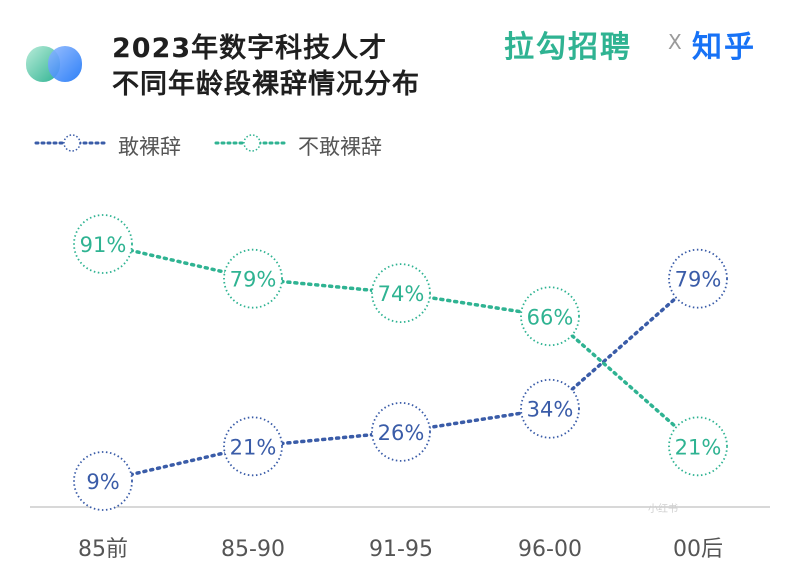  I want to click on data-label-not-dare: 79%, so click(253, 280).